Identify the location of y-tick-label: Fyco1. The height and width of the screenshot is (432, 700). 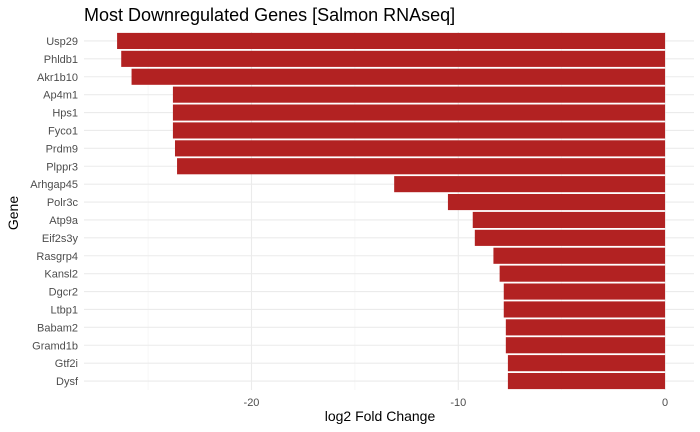
(63, 131).